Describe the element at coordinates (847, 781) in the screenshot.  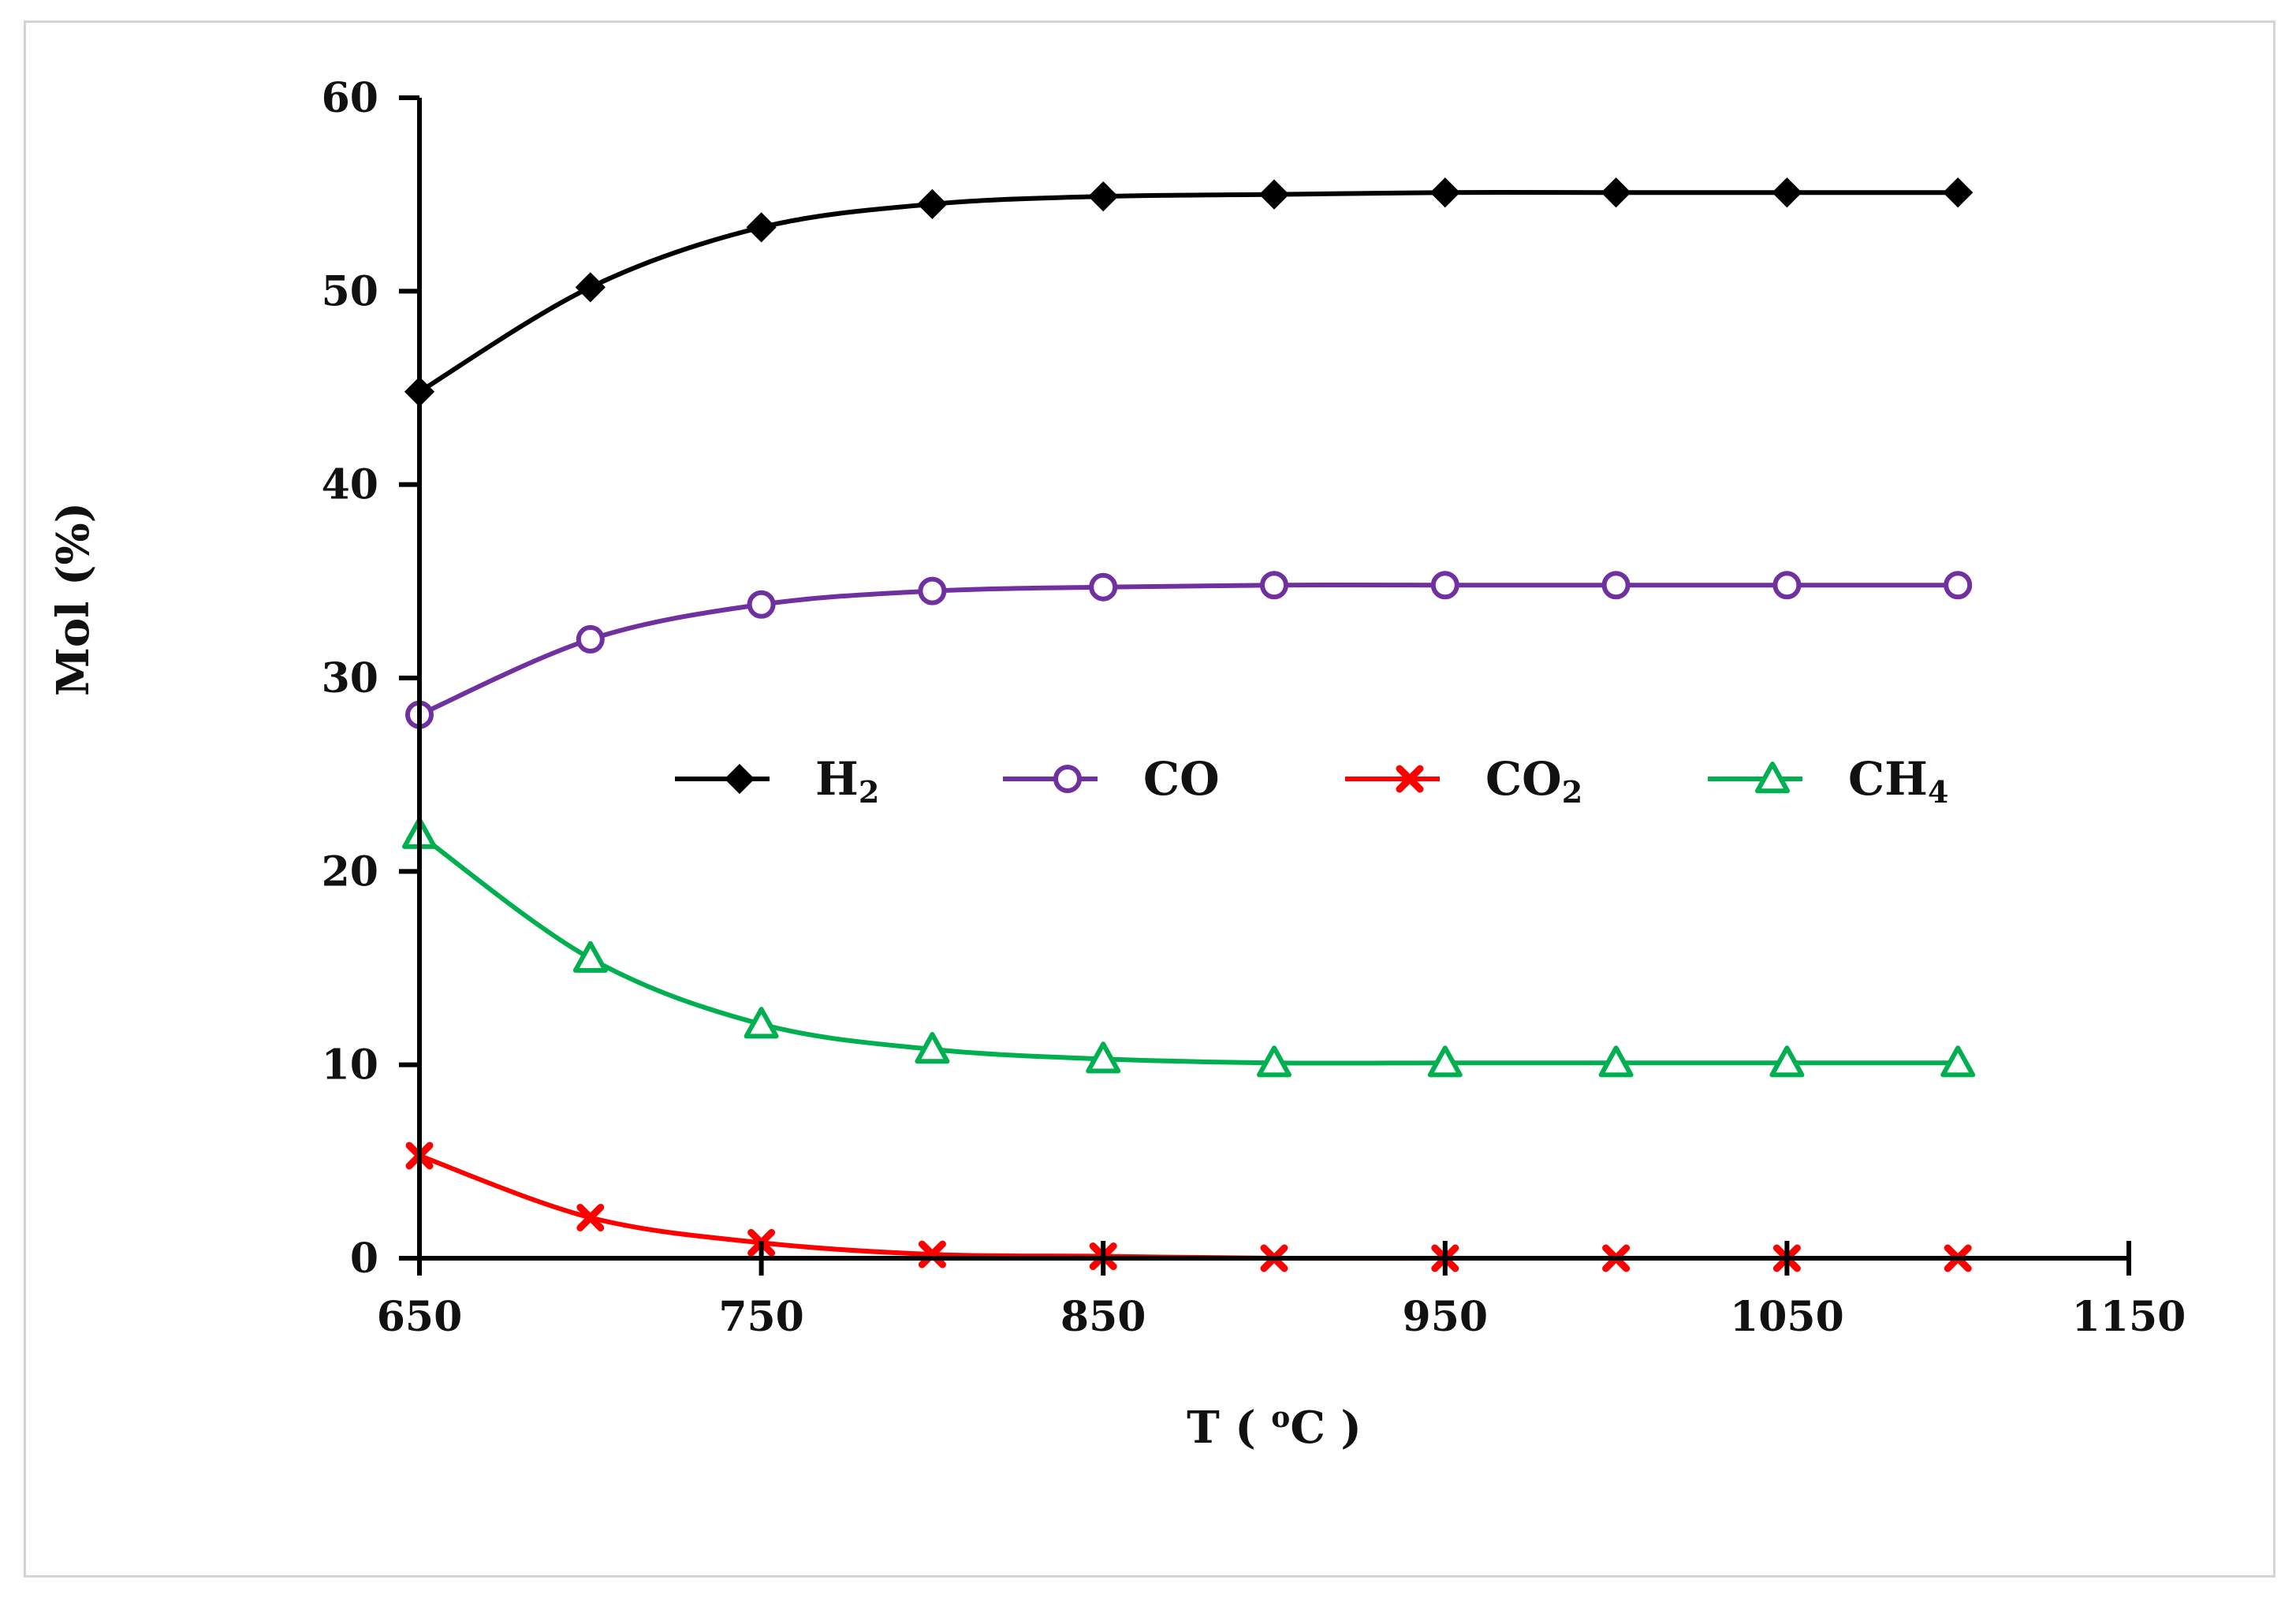
I see `legend-label-h2: H2` at that location.